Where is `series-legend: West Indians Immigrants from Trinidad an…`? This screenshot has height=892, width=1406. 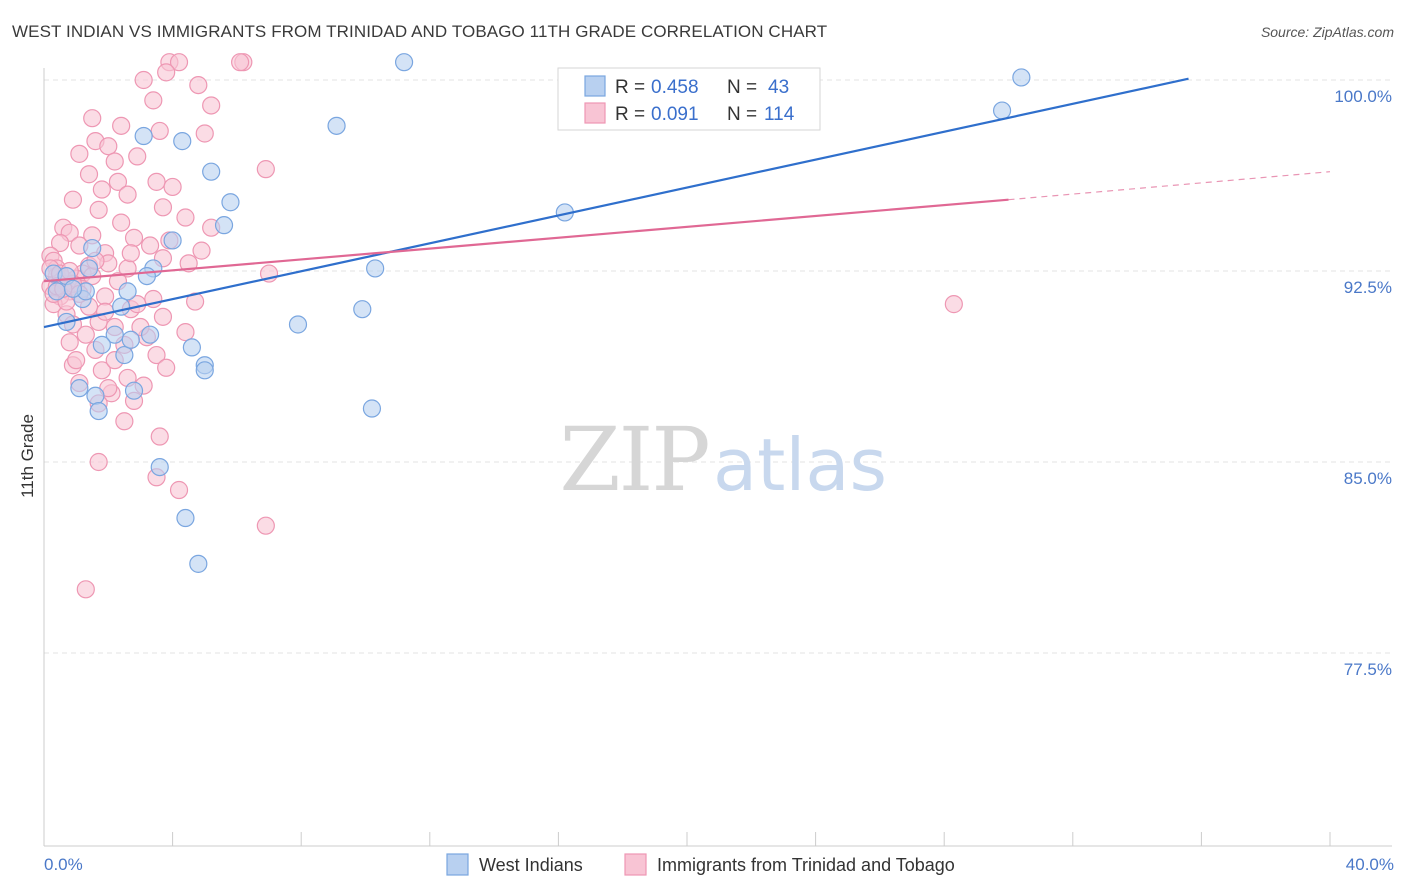
series-legend: West Indians Immigrants from Trinidad an… is located at coordinates (700, 864).